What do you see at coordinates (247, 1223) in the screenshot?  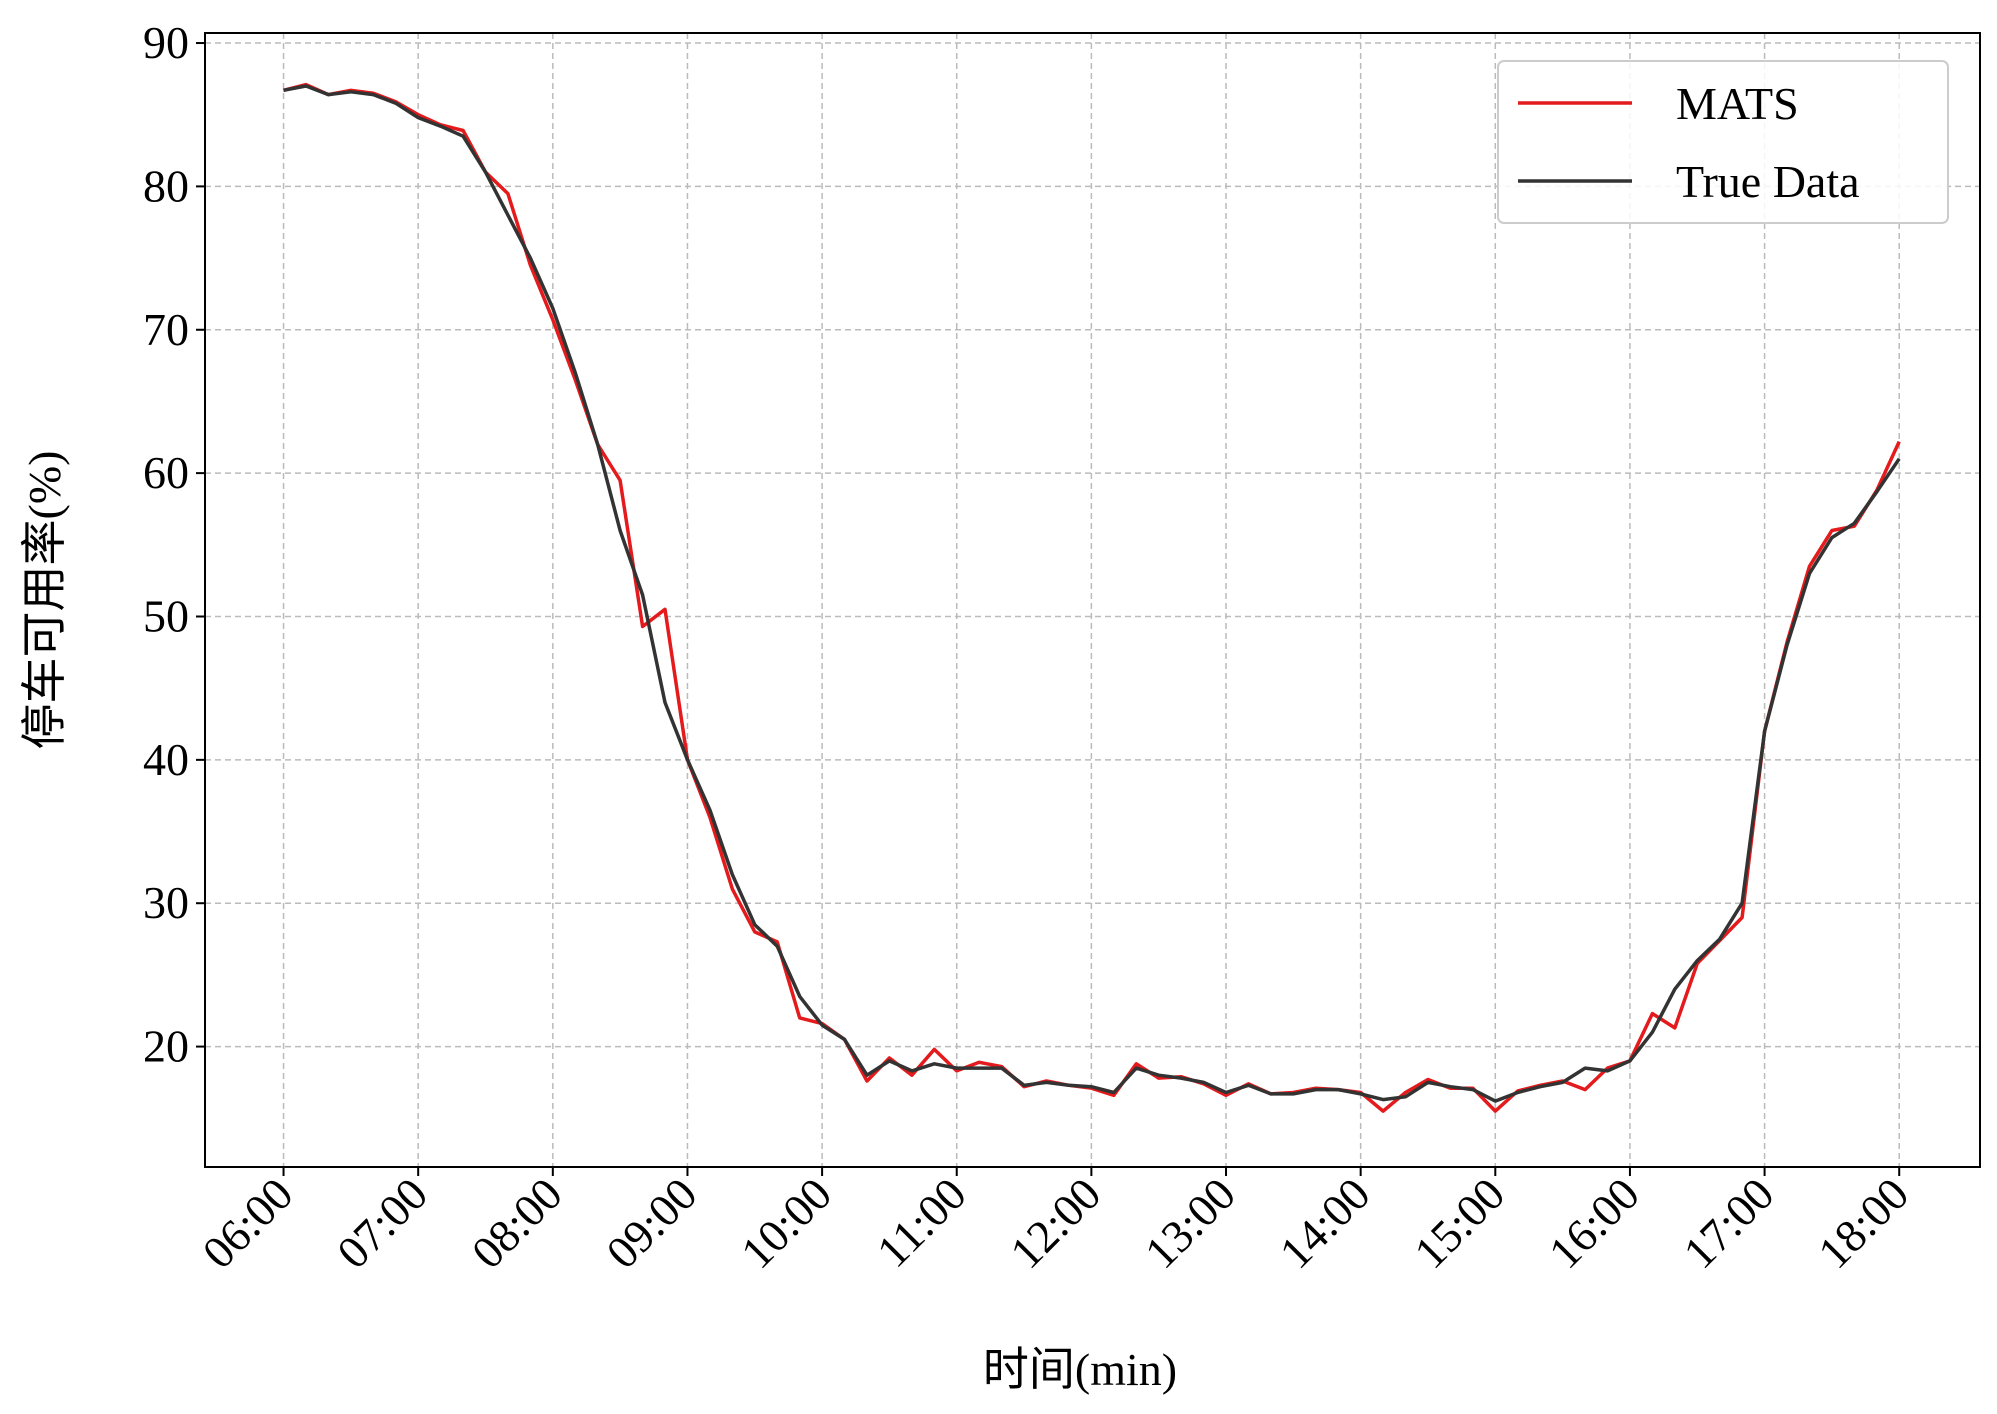 I see `x-tick-label: 06:00` at bounding box center [247, 1223].